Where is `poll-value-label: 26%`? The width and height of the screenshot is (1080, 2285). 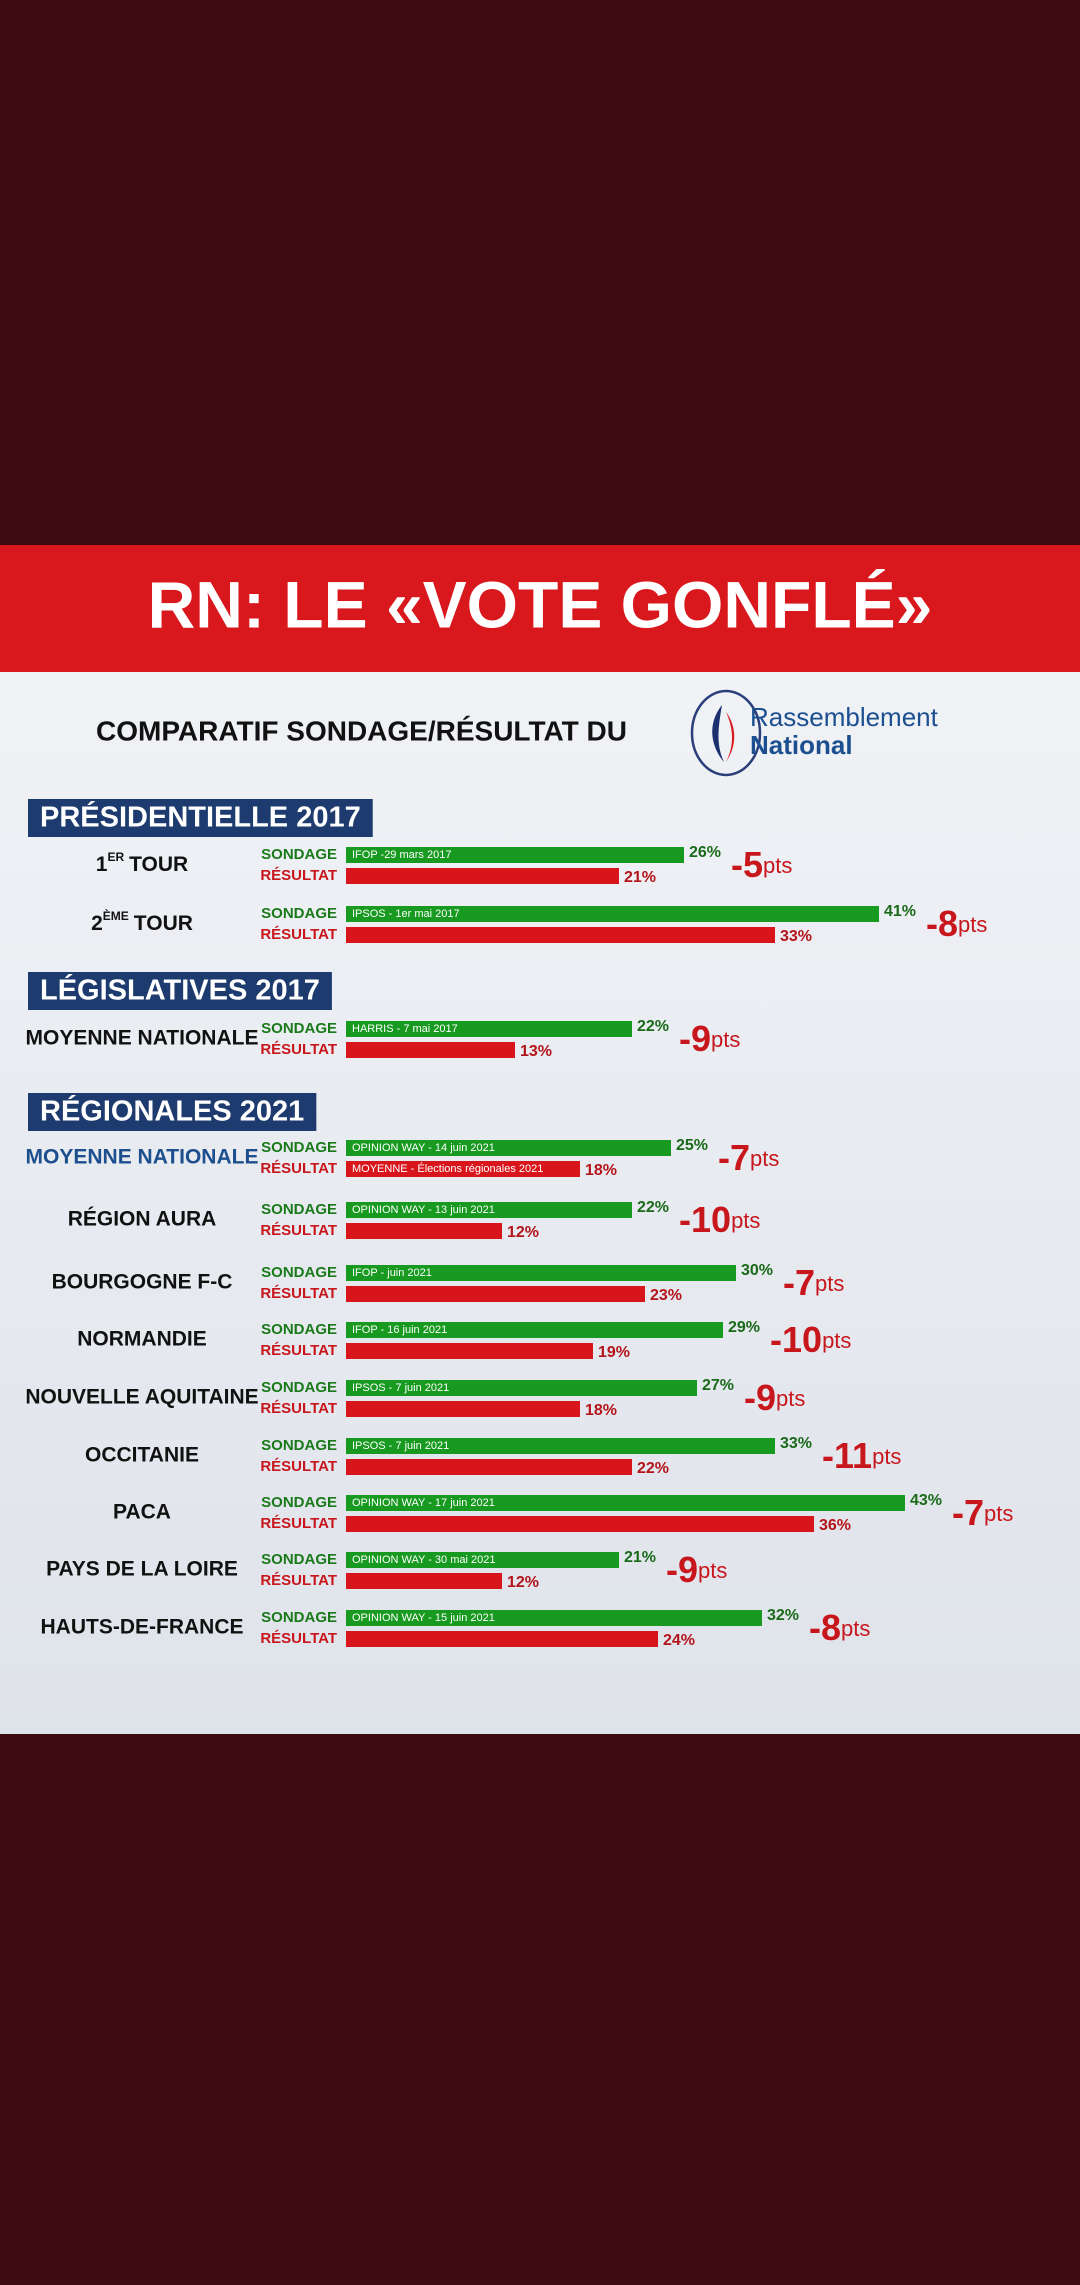 poll-value-label: 26% is located at coordinates (705, 852).